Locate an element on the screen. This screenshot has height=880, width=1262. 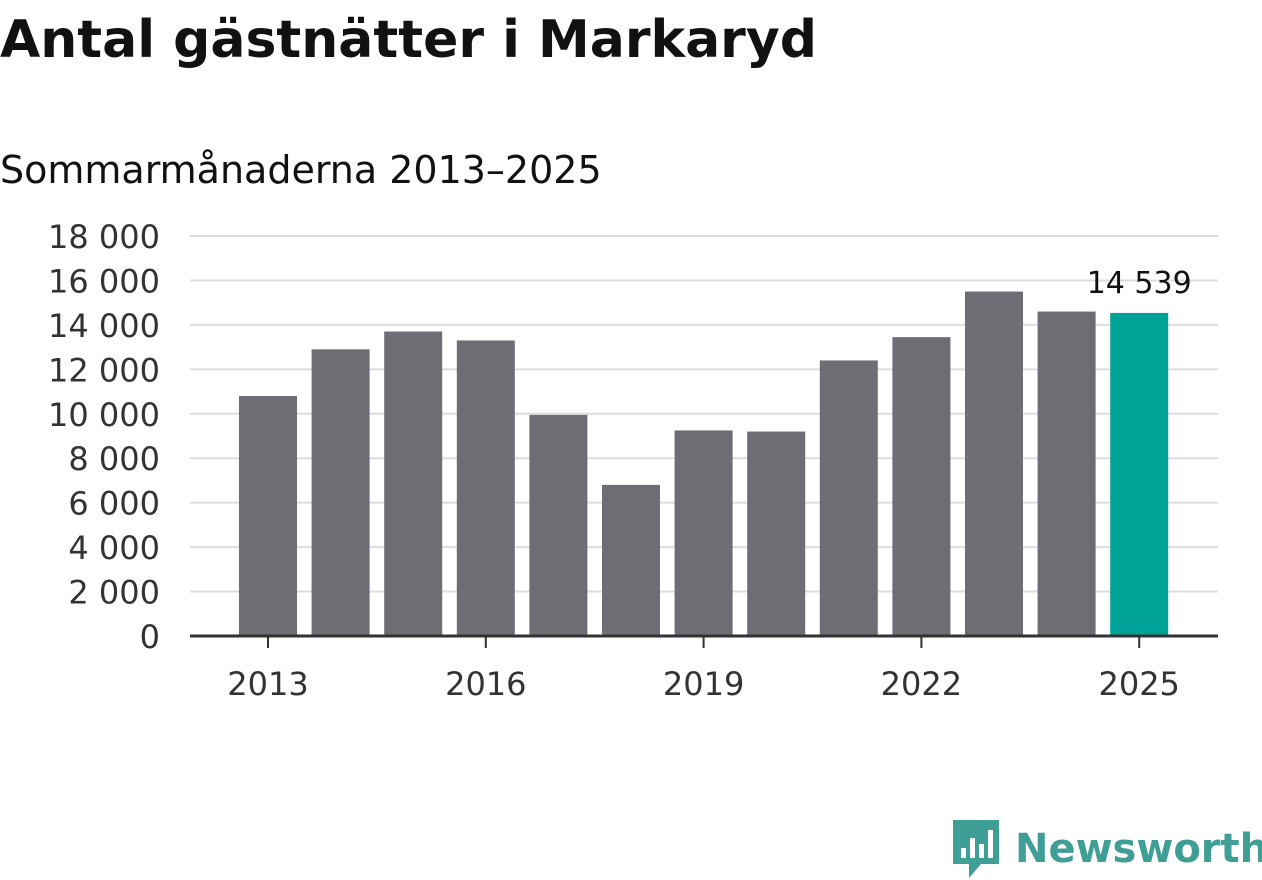
x-axis: 2013 2016 2019 2022 2025 is located at coordinates (704, 668).